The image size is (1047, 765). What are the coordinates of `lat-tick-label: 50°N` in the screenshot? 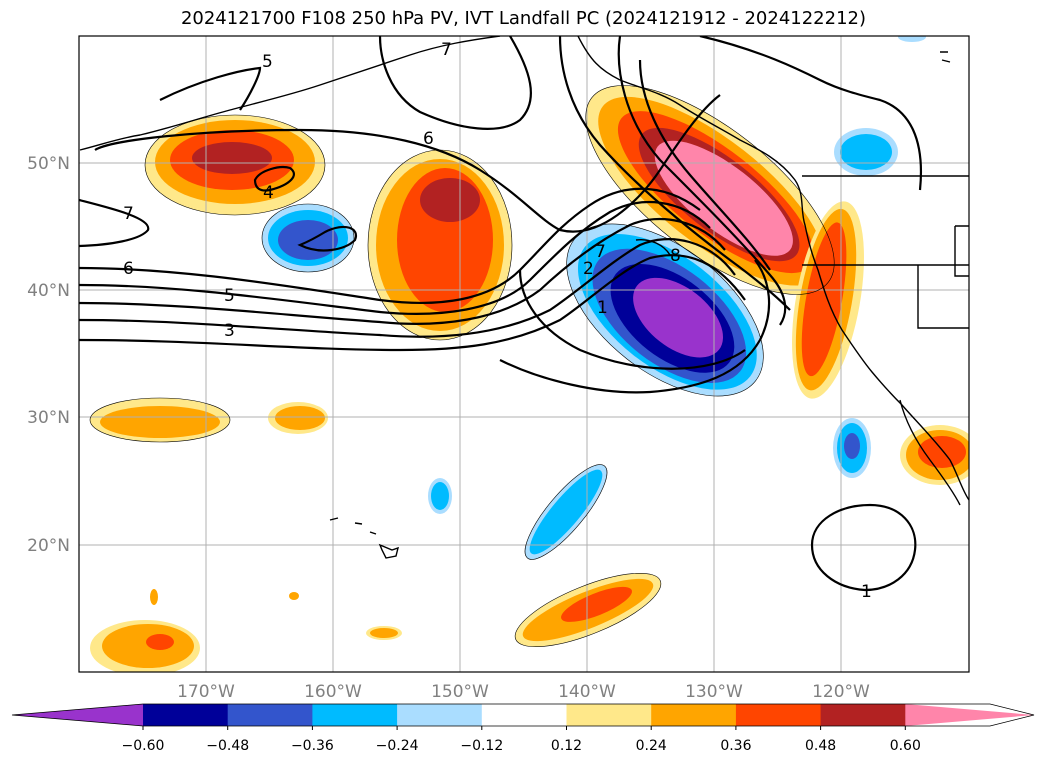 It's located at (48, 164).